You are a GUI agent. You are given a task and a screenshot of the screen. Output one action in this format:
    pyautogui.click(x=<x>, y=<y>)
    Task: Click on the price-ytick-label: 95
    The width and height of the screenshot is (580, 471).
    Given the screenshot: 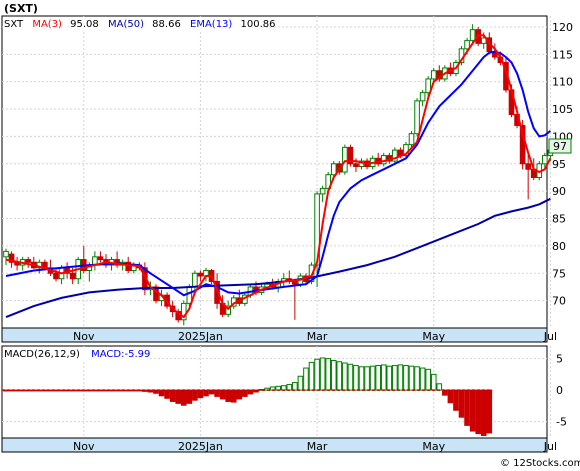 What is the action you would take?
    pyautogui.click(x=559, y=164)
    